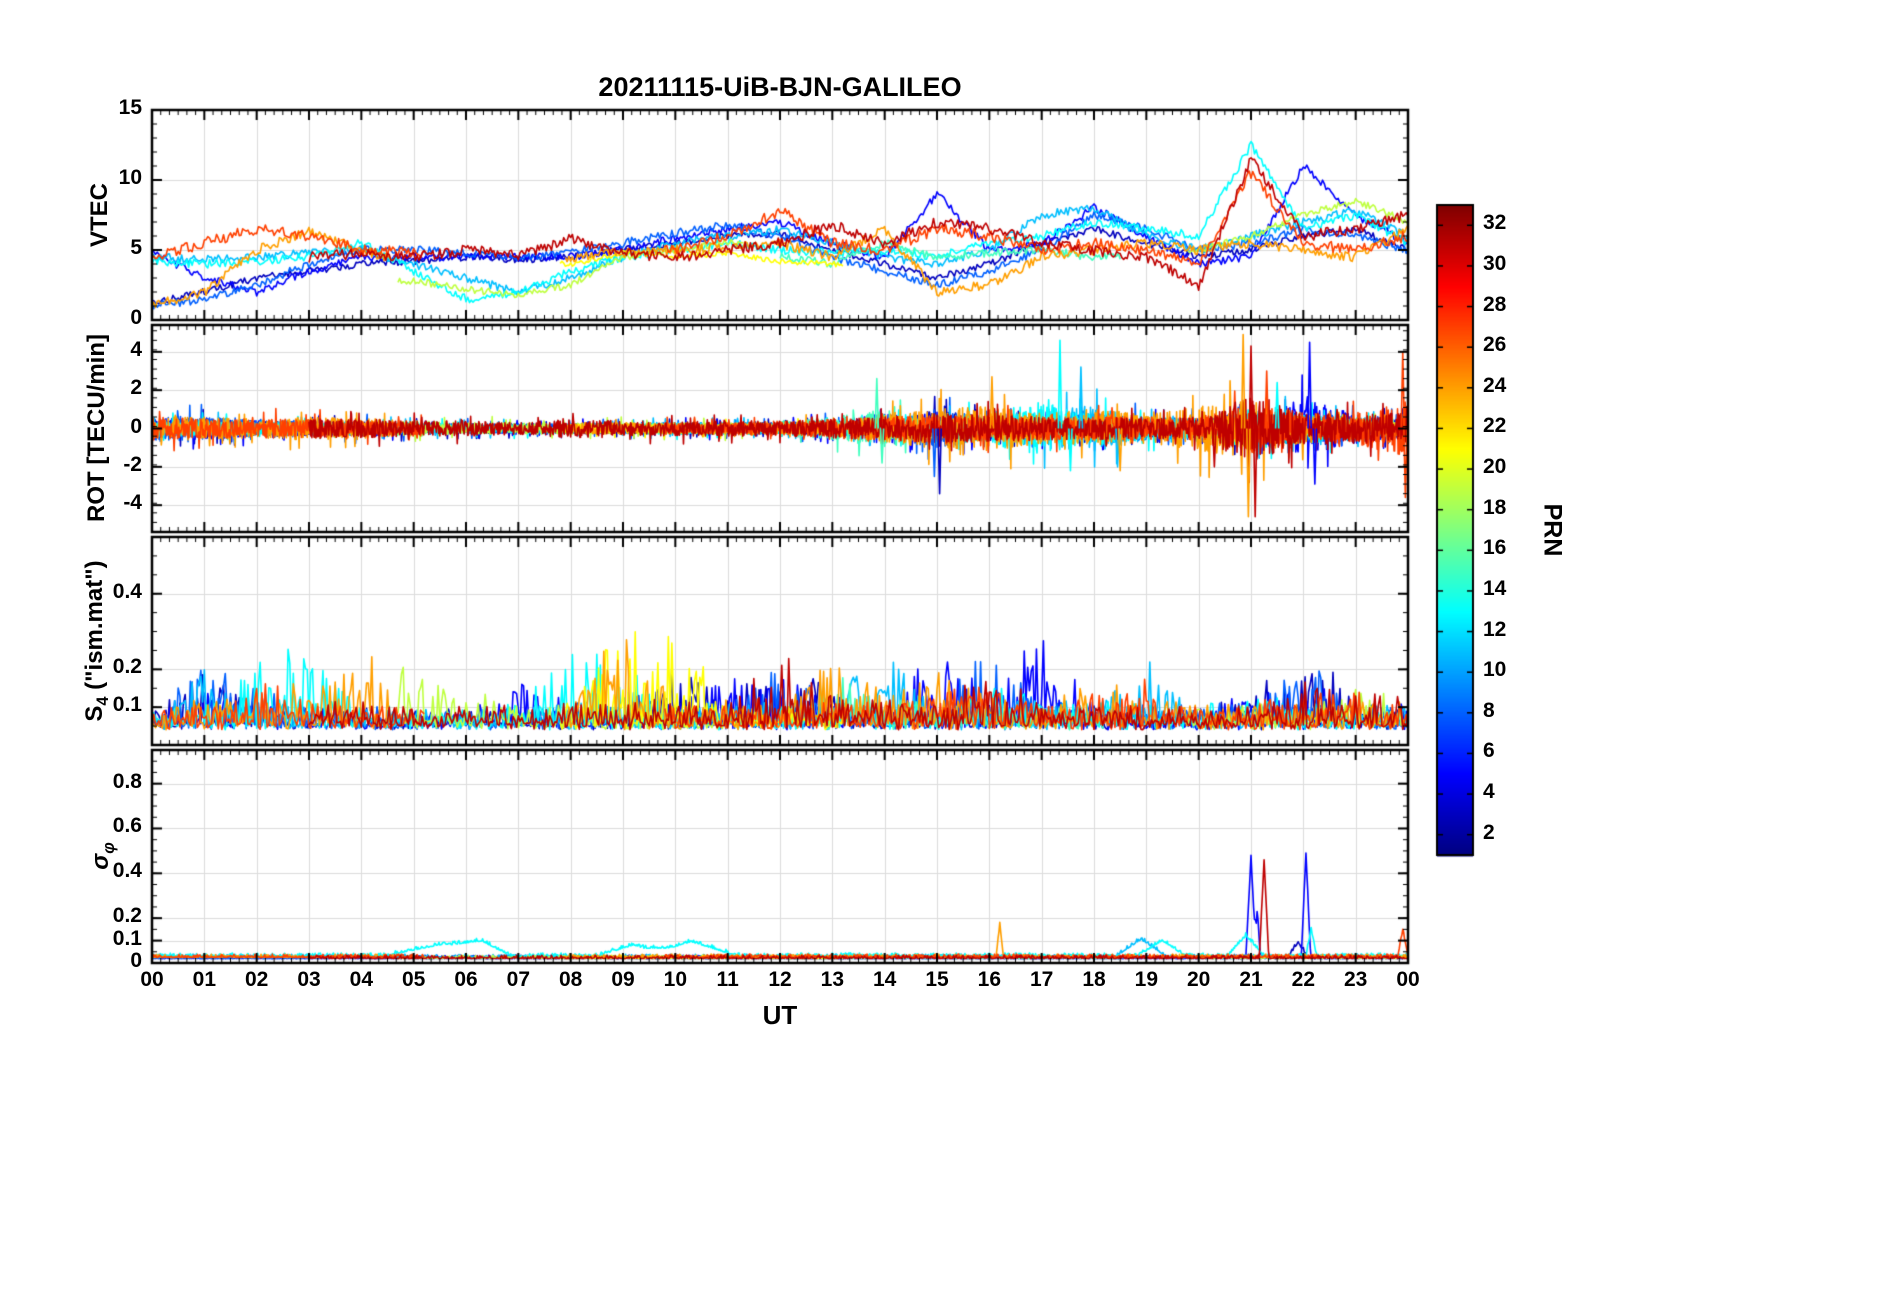 Image resolution: width=1902 pixels, height=1292 pixels. Describe the element at coordinates (884, 979) in the screenshot. I see `x-tick-label: 14` at that location.